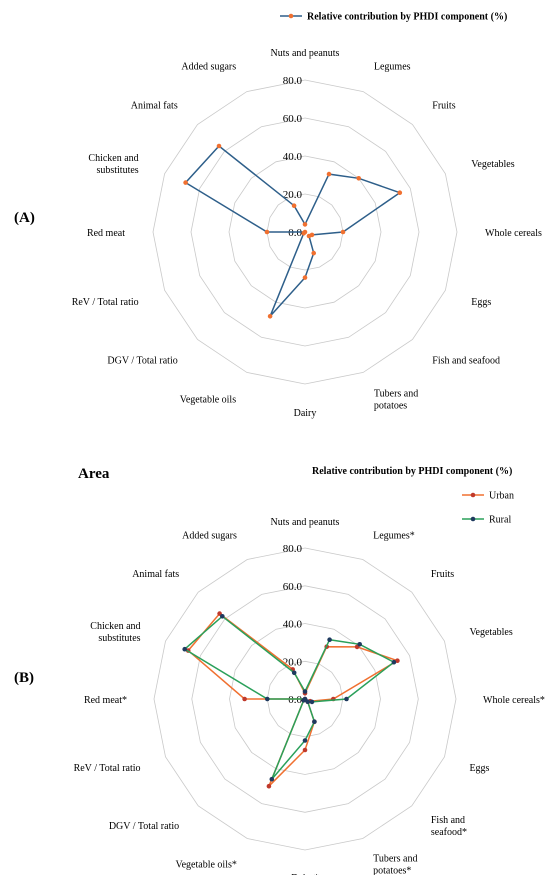 The width and height of the screenshot is (550, 875). What do you see at coordinates (295, 700) in the screenshot?
I see `tick-label: 0.0` at bounding box center [295, 700].